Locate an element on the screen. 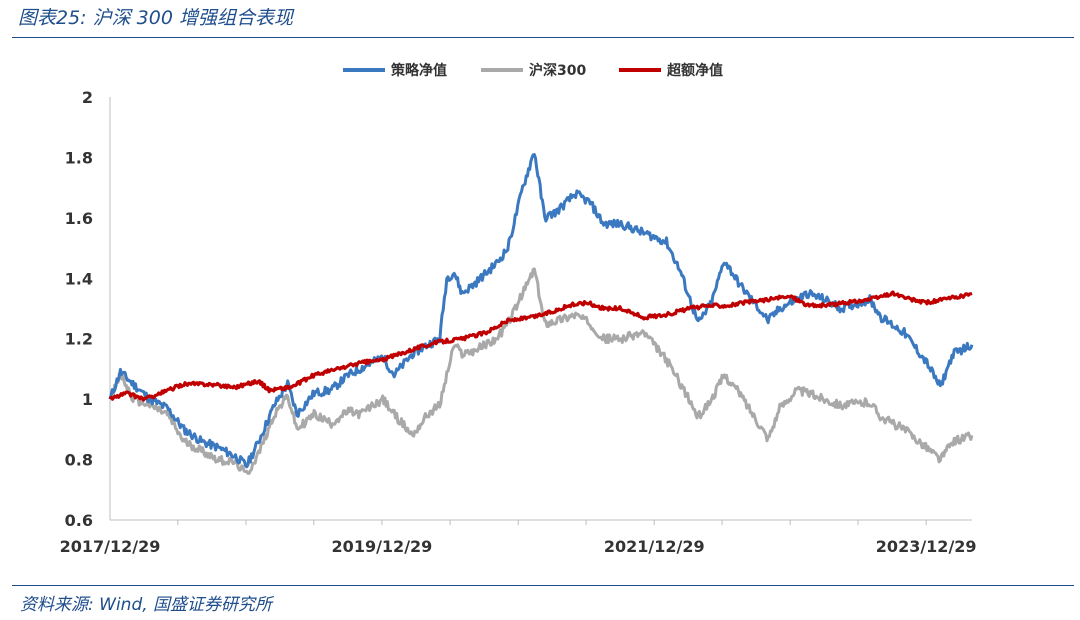  legend-label-3: 超额净值 is located at coordinates (694, 70).